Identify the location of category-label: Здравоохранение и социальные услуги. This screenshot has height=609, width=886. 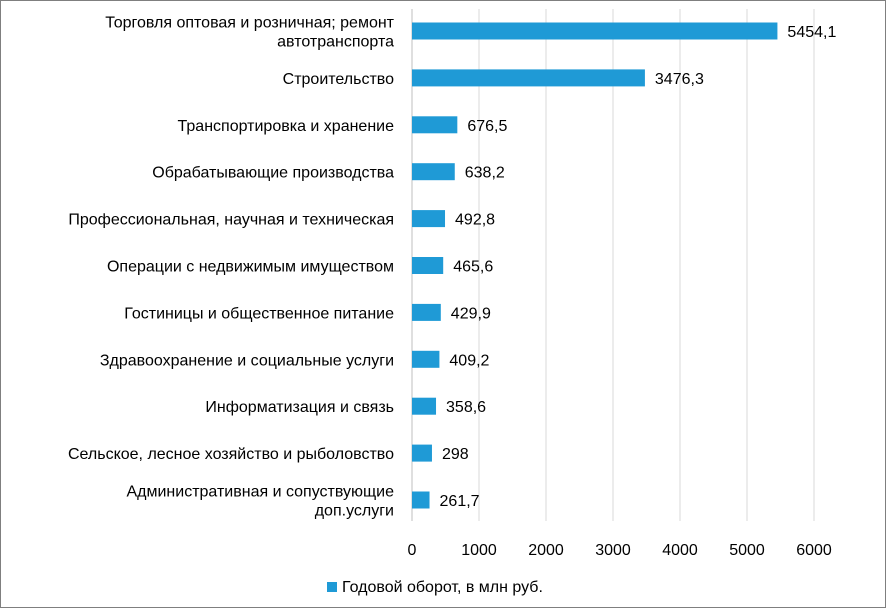
(247, 360).